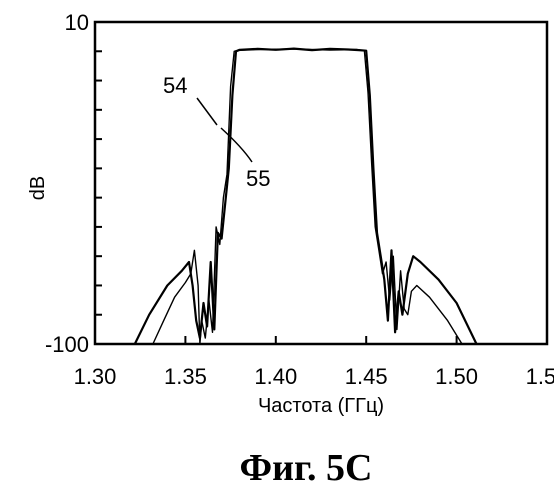 The width and height of the screenshot is (554, 500). Describe the element at coordinates (38, 188) in the screenshot. I see `y-axis-label: dB` at that location.